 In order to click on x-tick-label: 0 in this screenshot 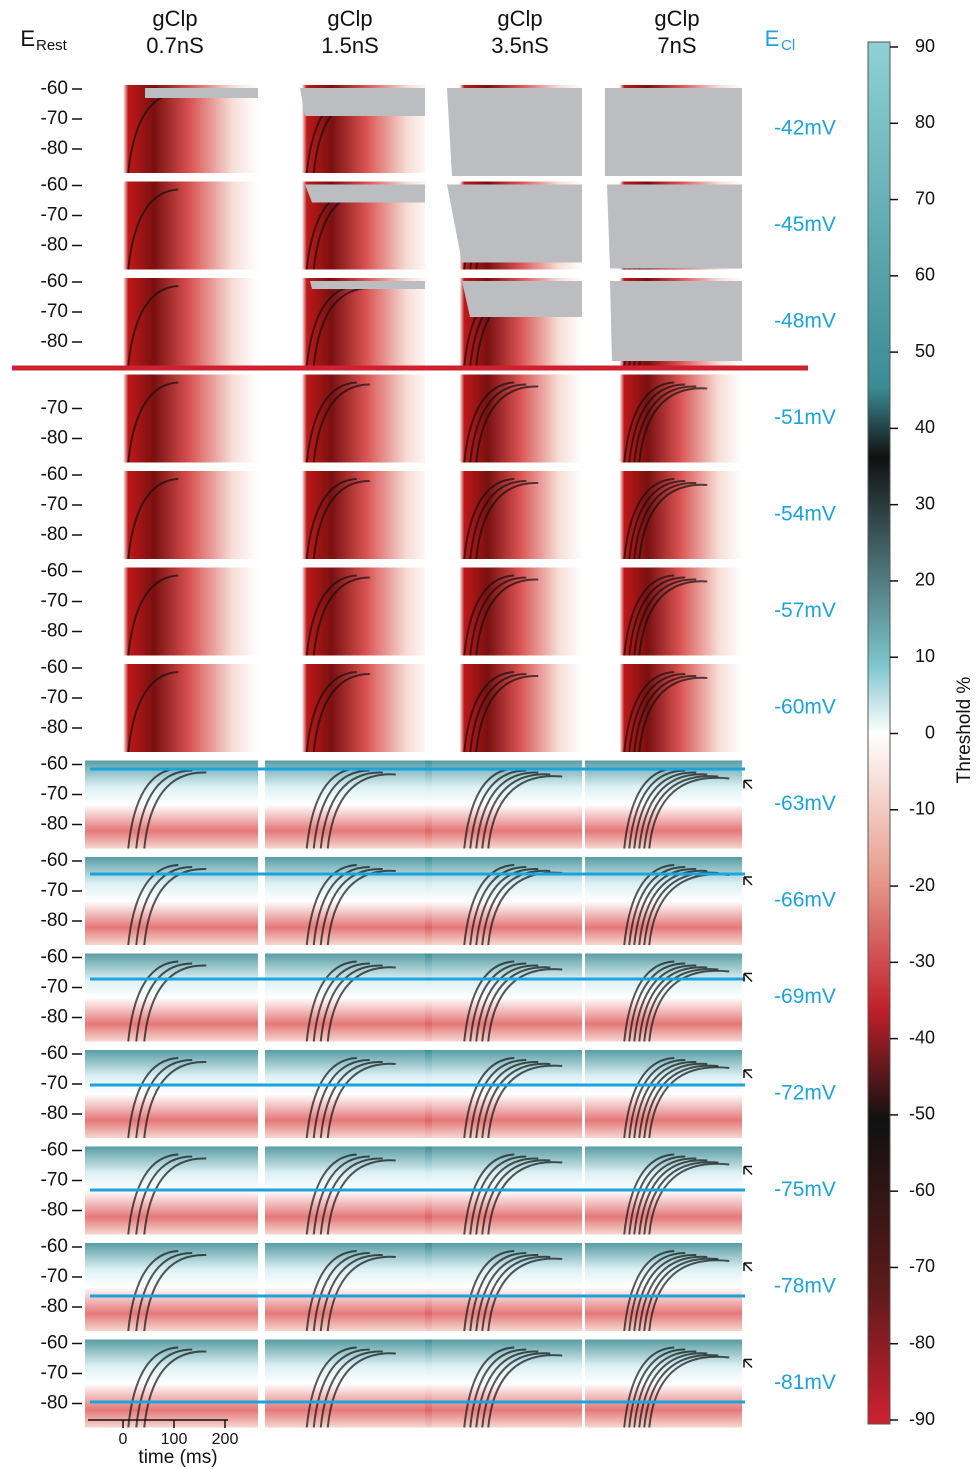, I will do `click(123, 1439)`.